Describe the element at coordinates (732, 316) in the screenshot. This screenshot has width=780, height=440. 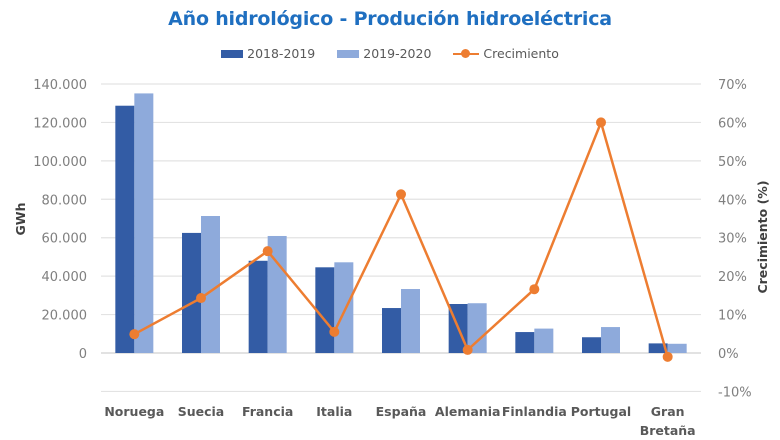
I see `right-tick-label: 10%` at that location.